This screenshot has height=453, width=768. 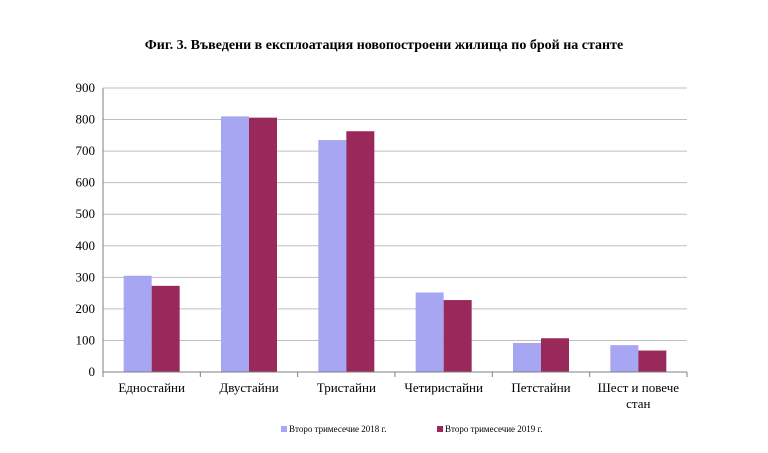 What do you see at coordinates (86, 182) in the screenshot?
I see `y-tick-label: 600` at bounding box center [86, 182].